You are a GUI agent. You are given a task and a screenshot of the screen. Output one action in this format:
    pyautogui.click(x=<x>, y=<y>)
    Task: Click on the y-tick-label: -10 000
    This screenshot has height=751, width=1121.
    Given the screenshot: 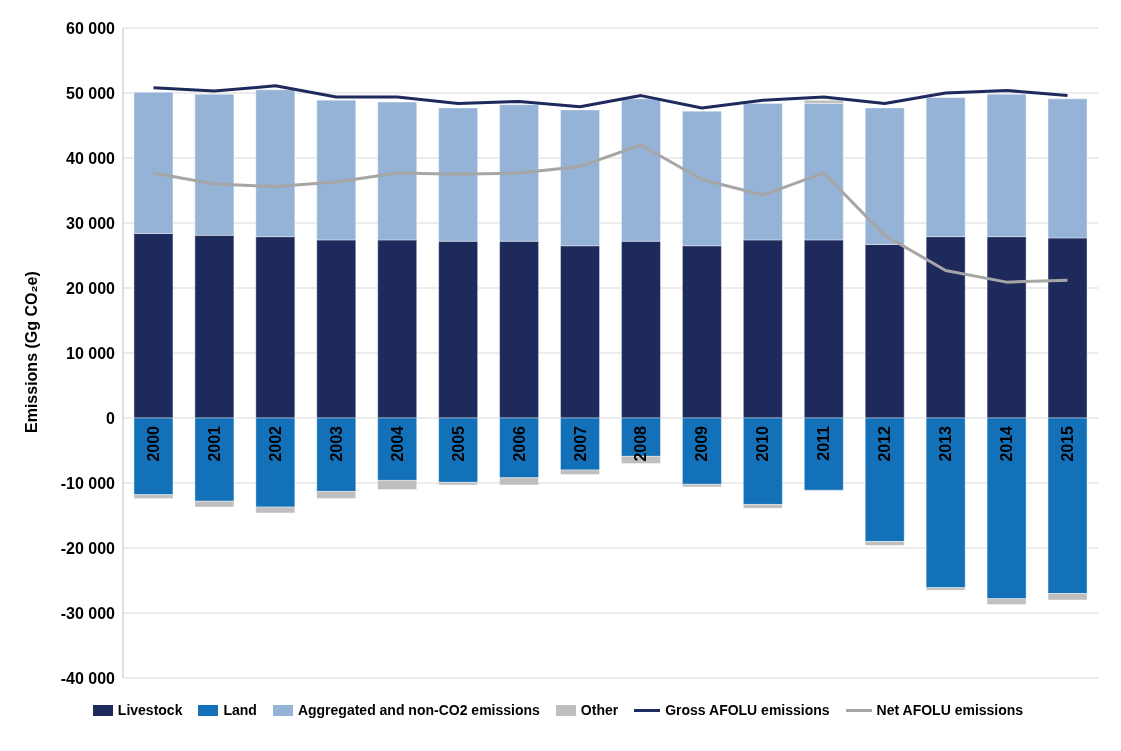 What is the action you would take?
    pyautogui.click(x=88, y=483)
    